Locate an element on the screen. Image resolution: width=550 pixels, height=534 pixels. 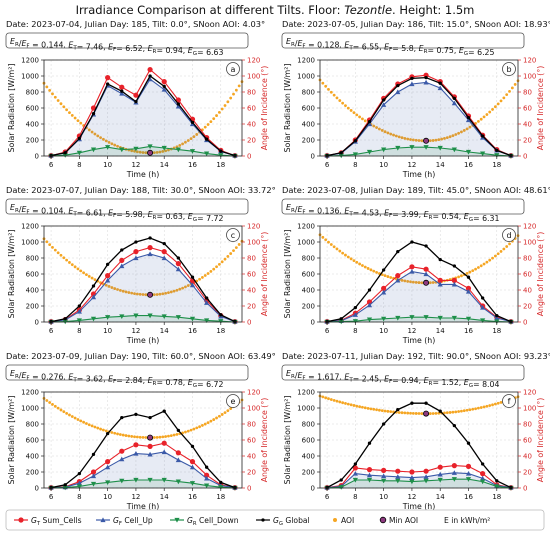
x-axis-label: Time (h) is located at coordinates (419, 506).